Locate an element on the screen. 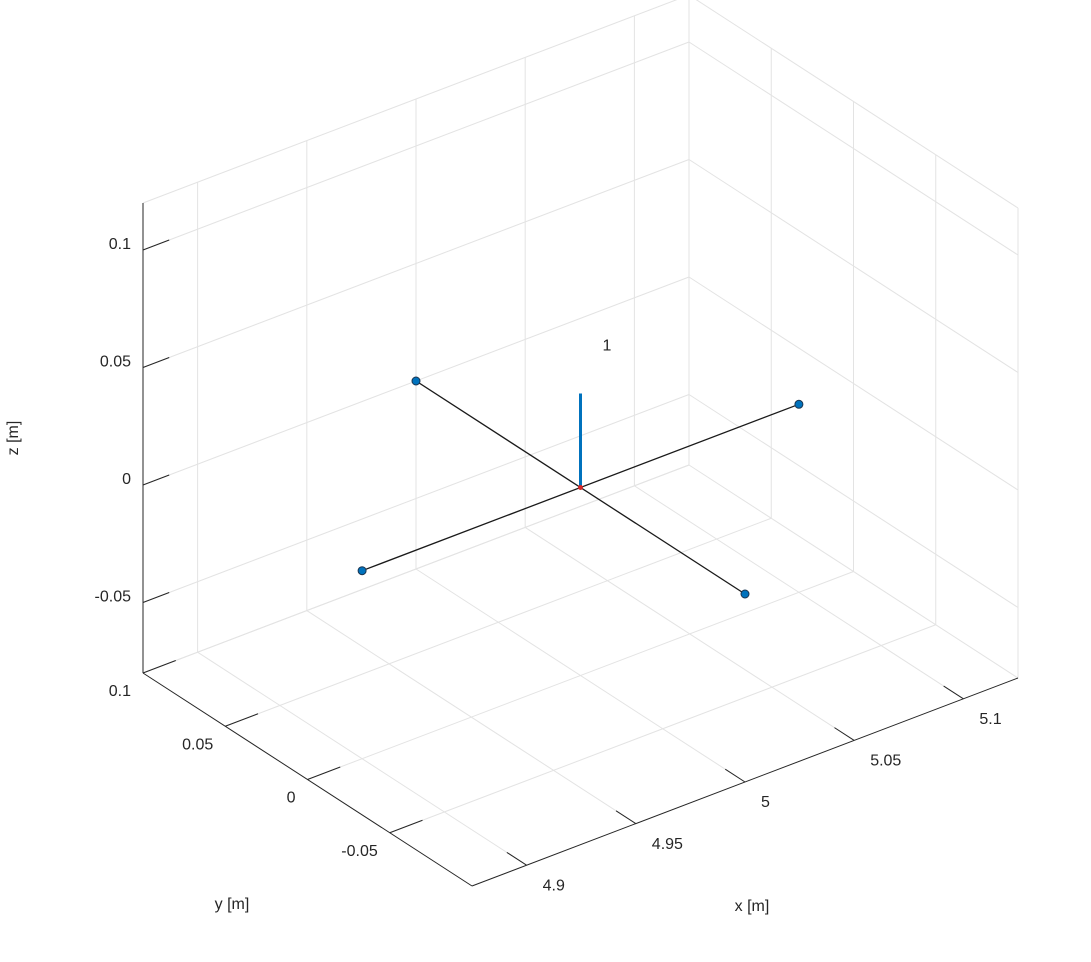  z-tick-label: 0.1 is located at coordinates (120, 244).